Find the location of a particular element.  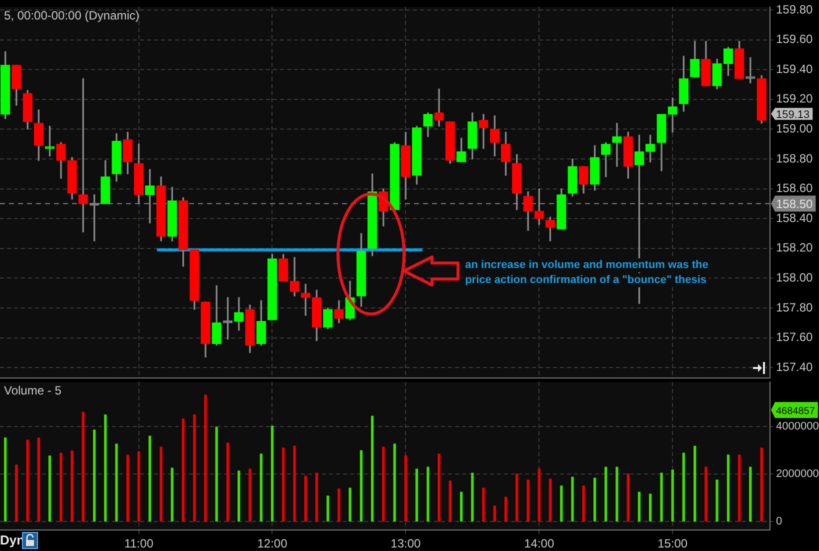

y-tick-label: 158.60 is located at coordinates (795, 188).